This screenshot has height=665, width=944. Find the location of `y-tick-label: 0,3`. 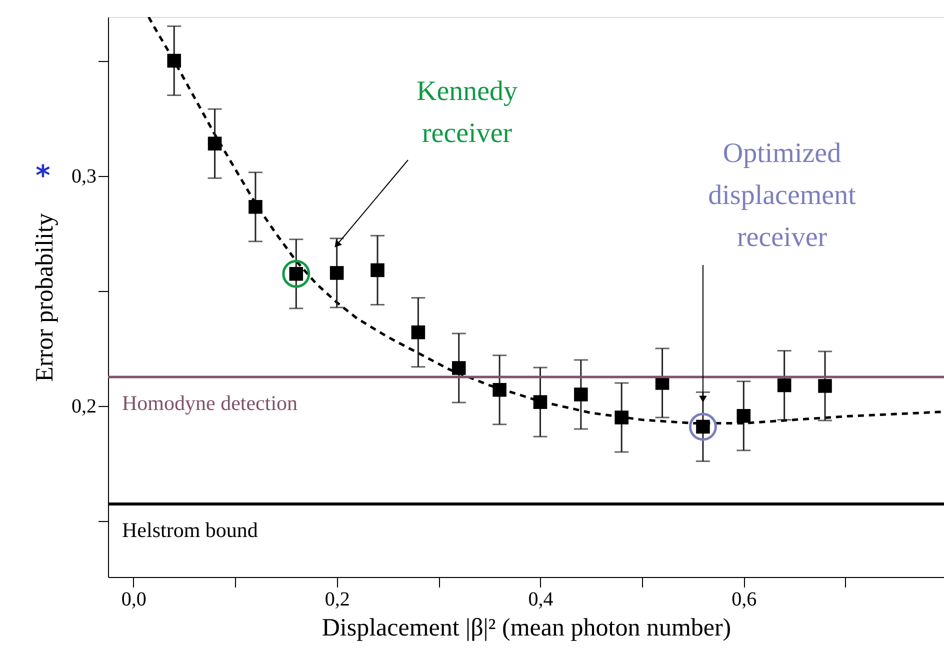

y-tick-label: 0,3 is located at coordinates (84, 176).